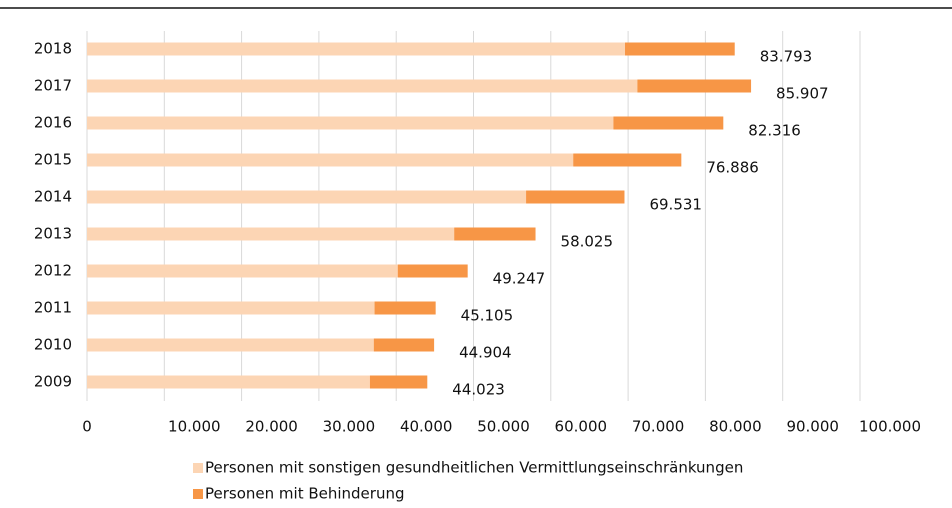  What do you see at coordinates (802, 94) in the screenshot?
I see `total-label: 85.907` at bounding box center [802, 94].